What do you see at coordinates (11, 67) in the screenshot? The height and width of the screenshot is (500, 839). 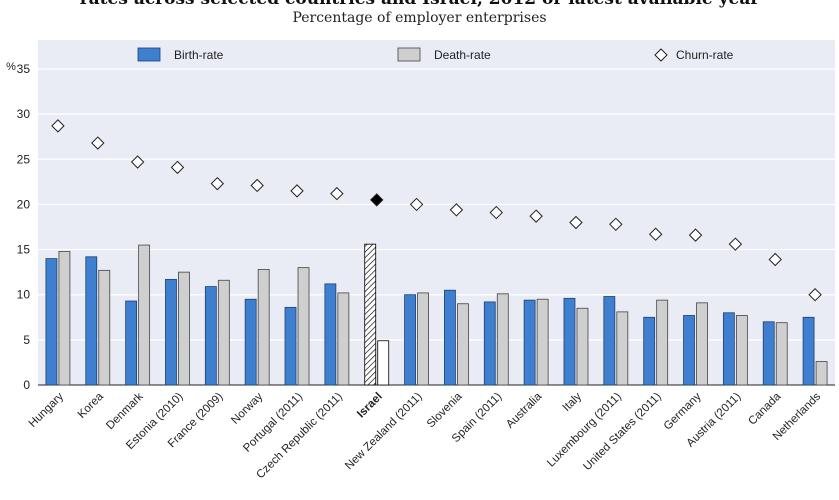 I see `y-axis-label: %` at bounding box center [11, 67].